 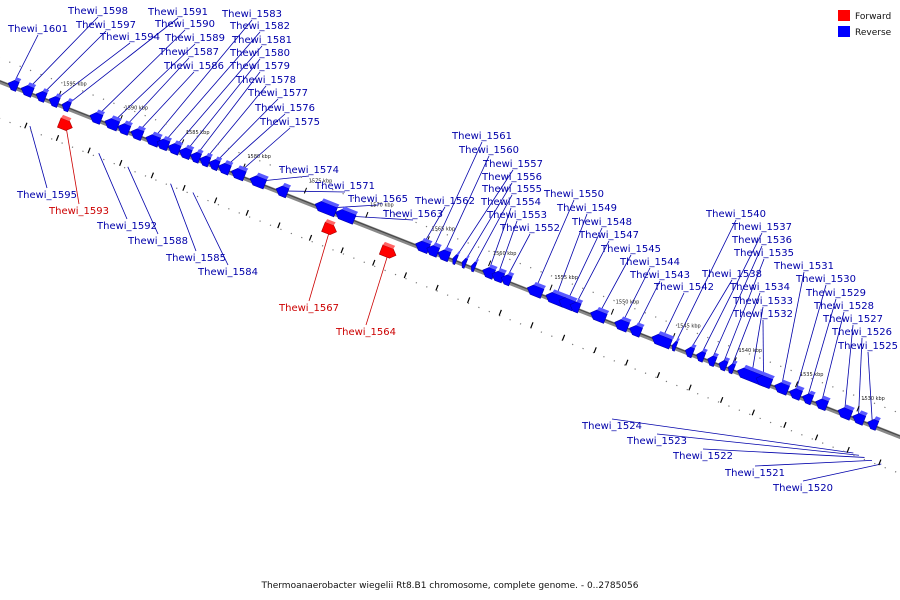 What do you see at coordinates (481, 136) in the screenshot?
I see `gene-label-thewi-1561: Thewi_1561` at bounding box center [481, 136].